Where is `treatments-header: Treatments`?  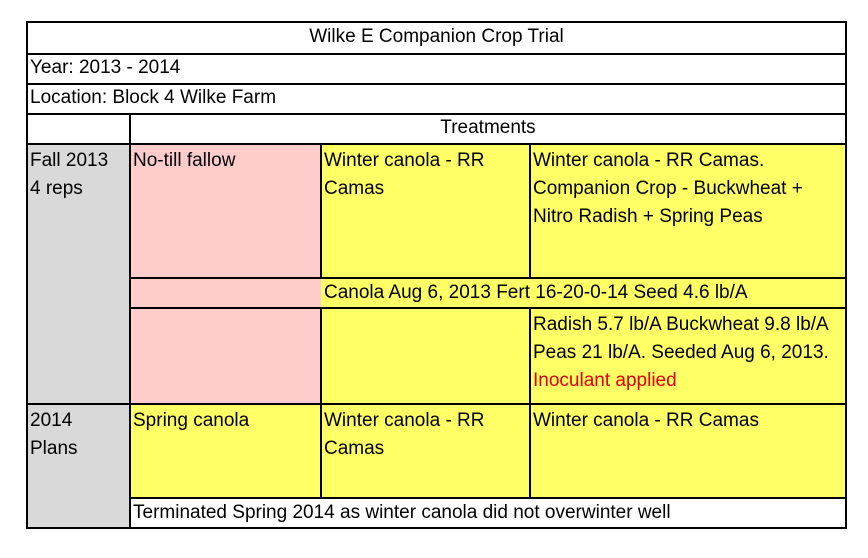 treatments-header: Treatments is located at coordinates (488, 129).